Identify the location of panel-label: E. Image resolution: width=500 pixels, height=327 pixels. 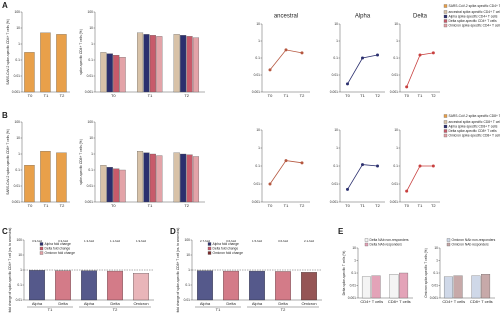
(341, 231).